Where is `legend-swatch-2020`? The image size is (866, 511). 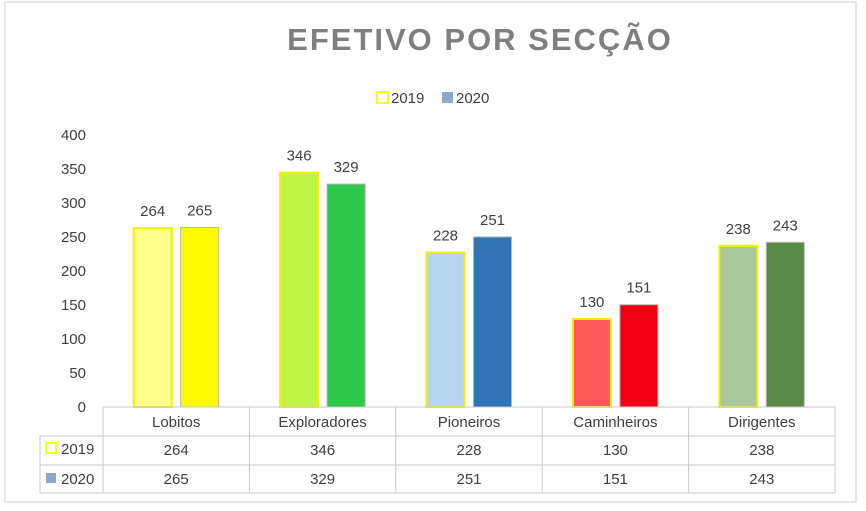
legend-swatch-2020 is located at coordinates (447, 97).